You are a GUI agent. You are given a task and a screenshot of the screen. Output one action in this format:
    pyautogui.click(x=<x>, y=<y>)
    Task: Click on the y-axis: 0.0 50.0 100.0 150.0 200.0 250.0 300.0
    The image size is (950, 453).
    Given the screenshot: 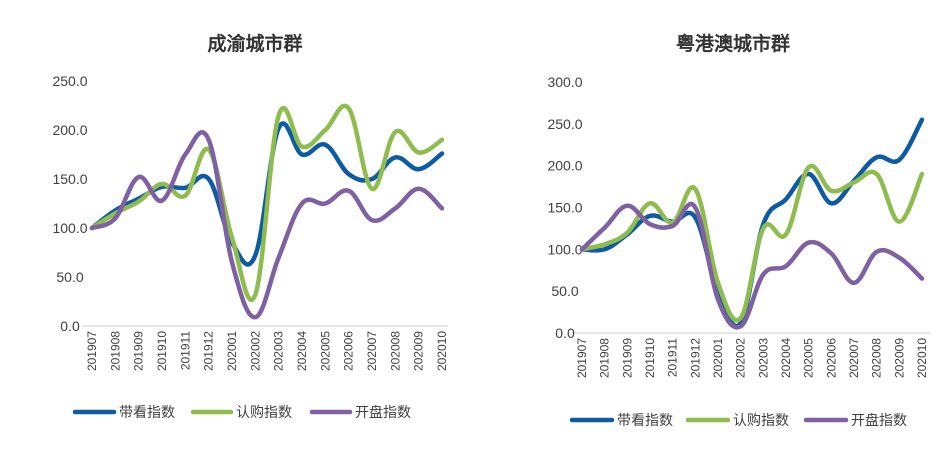 What is the action you would take?
    pyautogui.click(x=564, y=207)
    